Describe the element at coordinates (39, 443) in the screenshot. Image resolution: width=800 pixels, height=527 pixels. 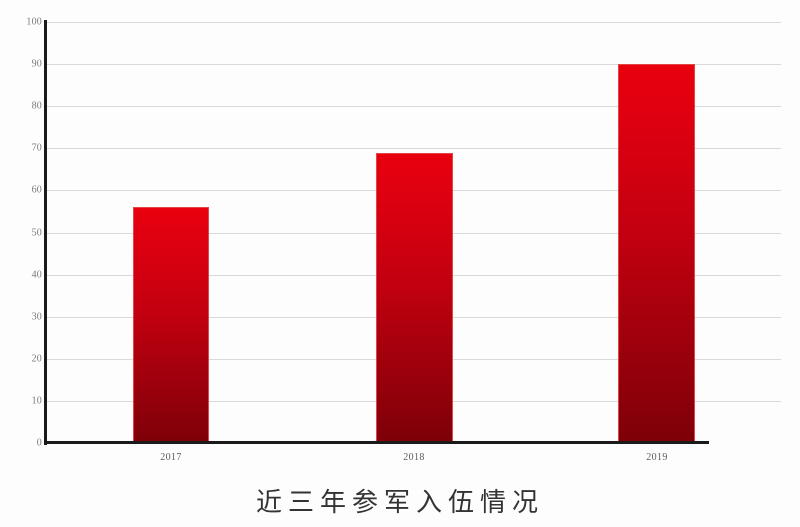
I see `y-tick-0: 0` at that location.